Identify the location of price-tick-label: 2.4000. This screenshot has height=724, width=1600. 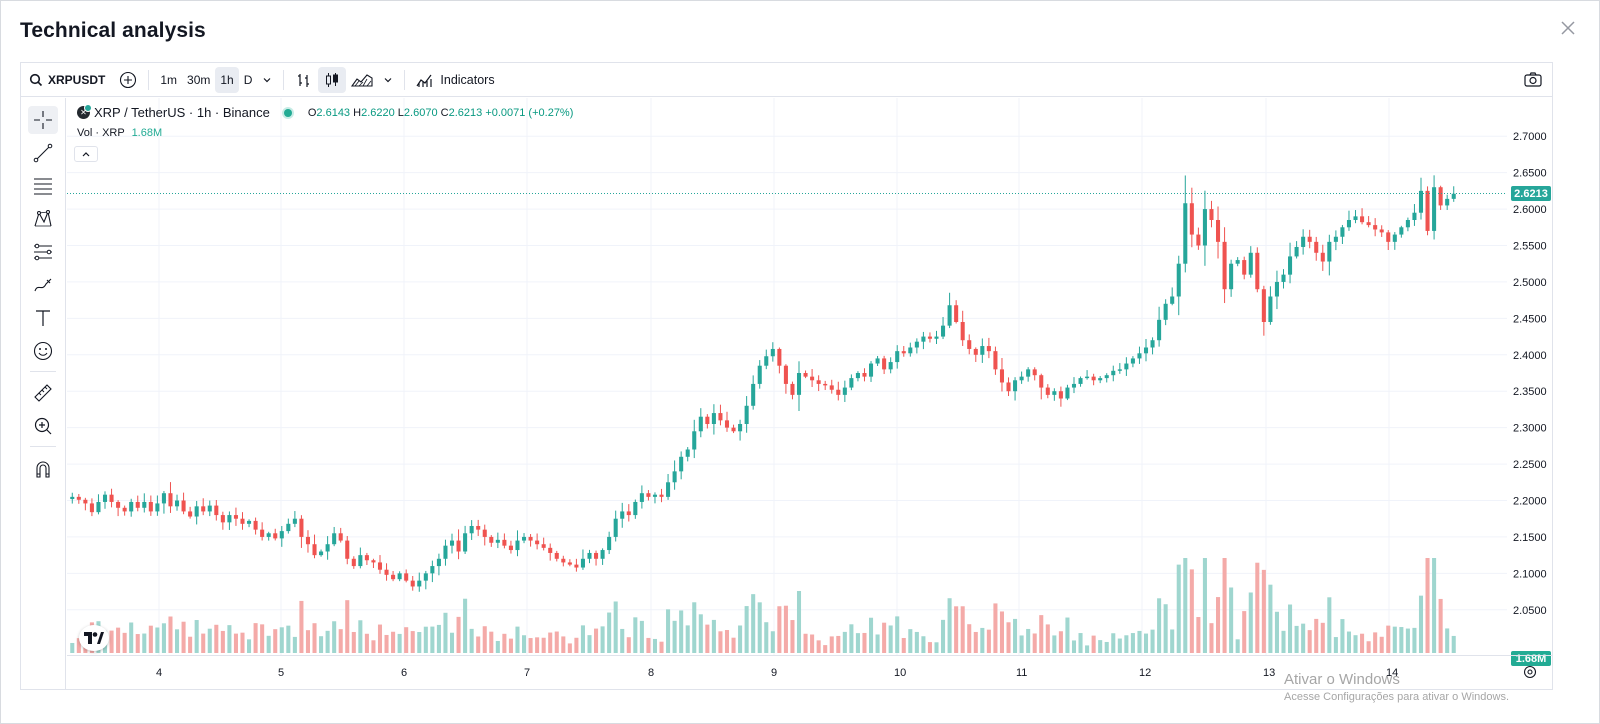
(1530, 356).